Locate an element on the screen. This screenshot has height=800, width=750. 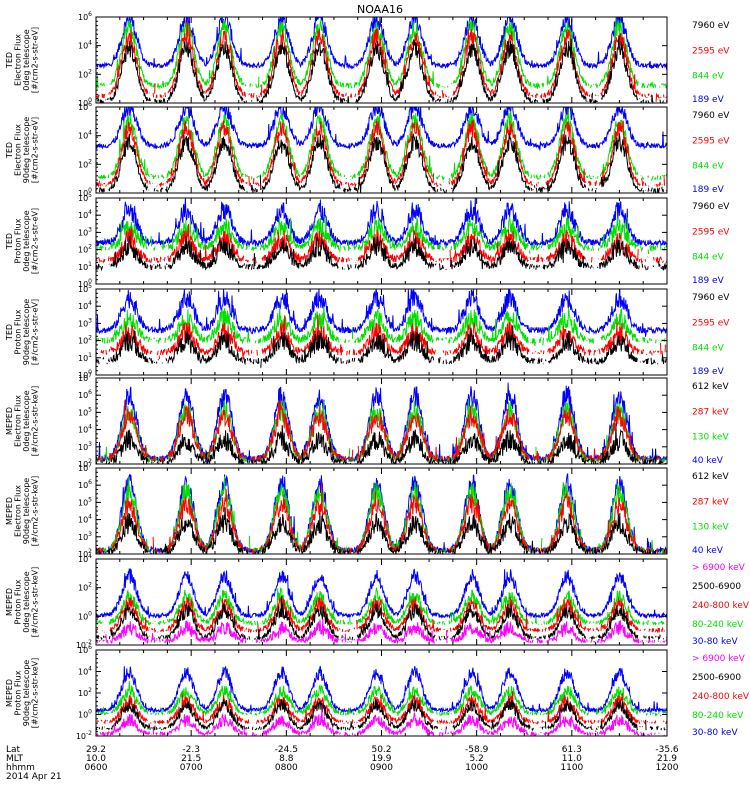
legend-entry: 40 keV is located at coordinates (708, 551).